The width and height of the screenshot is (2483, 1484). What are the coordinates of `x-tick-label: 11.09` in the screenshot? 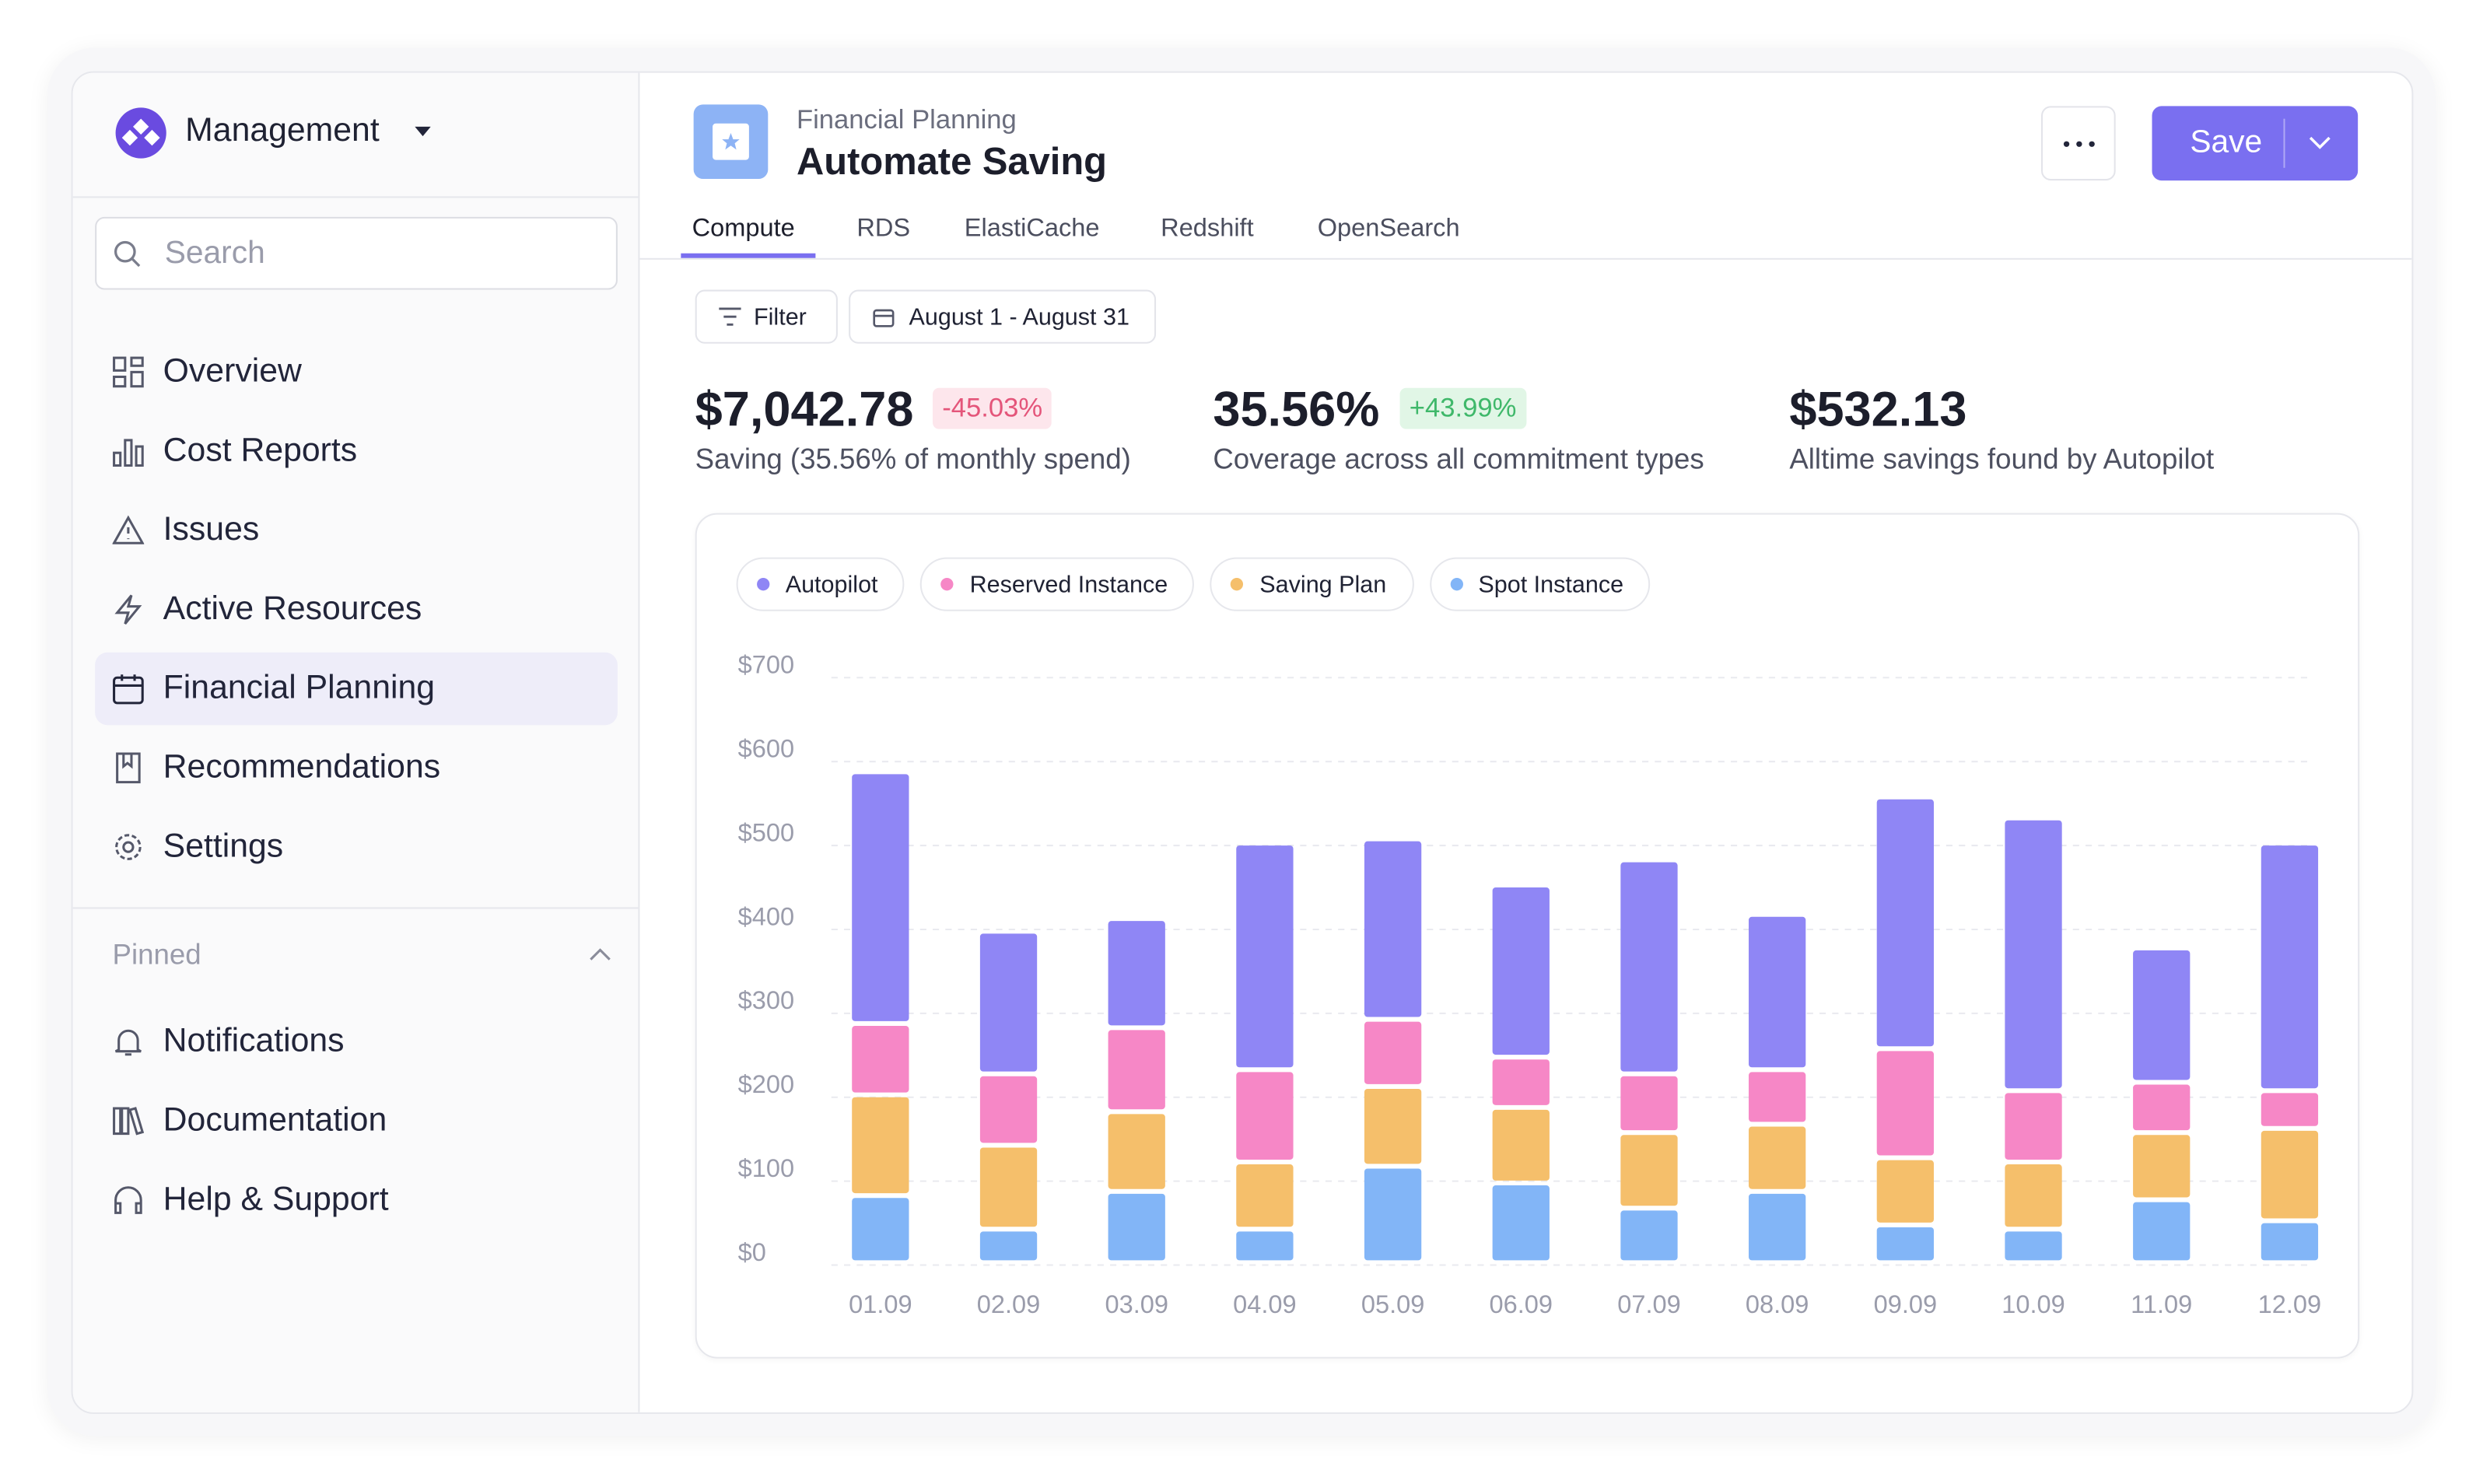 It's located at (2162, 1304).